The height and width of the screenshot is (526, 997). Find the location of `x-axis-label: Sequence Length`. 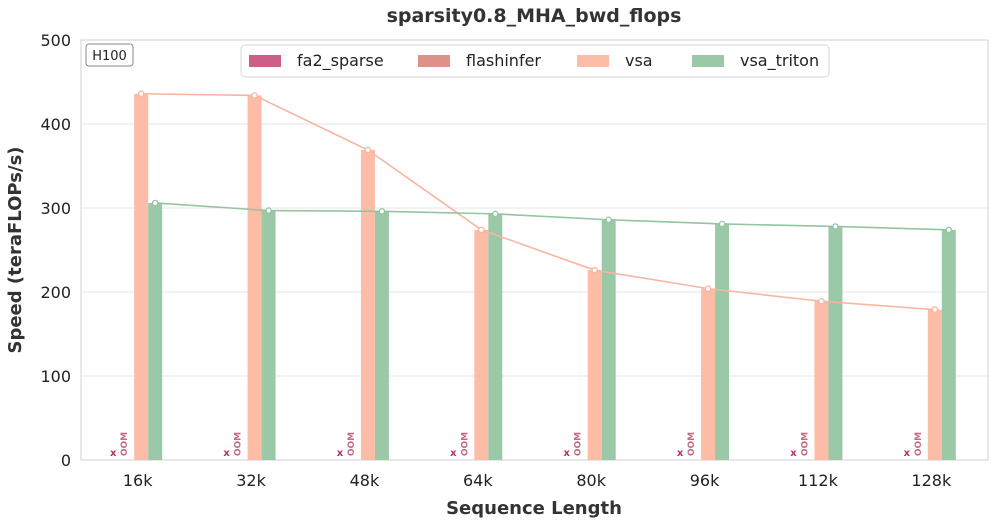

x-axis-label: Sequence Length is located at coordinates (534, 508).